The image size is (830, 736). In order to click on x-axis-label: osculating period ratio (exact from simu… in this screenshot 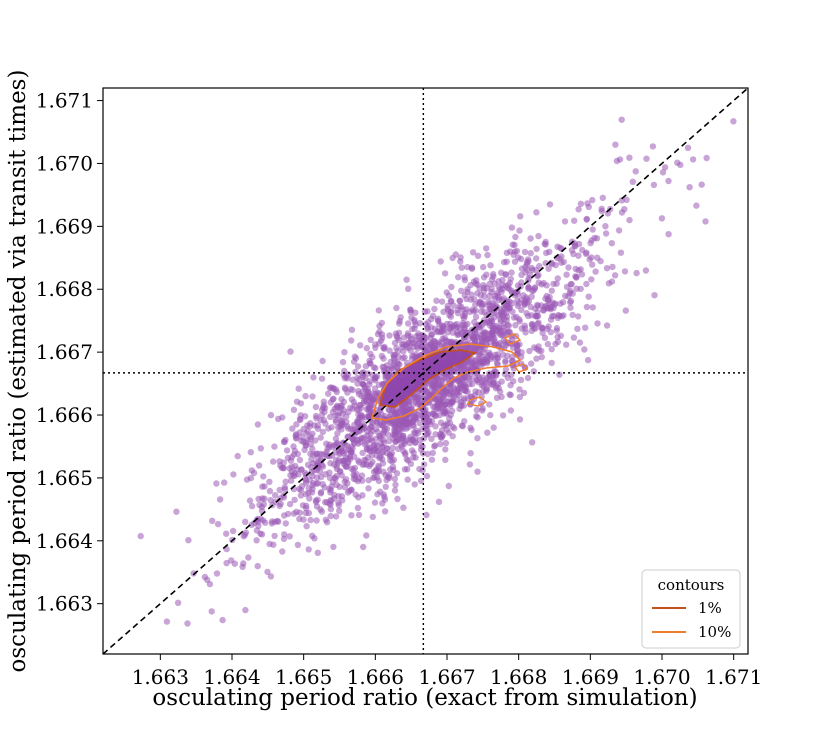, I will do `click(424, 698)`.